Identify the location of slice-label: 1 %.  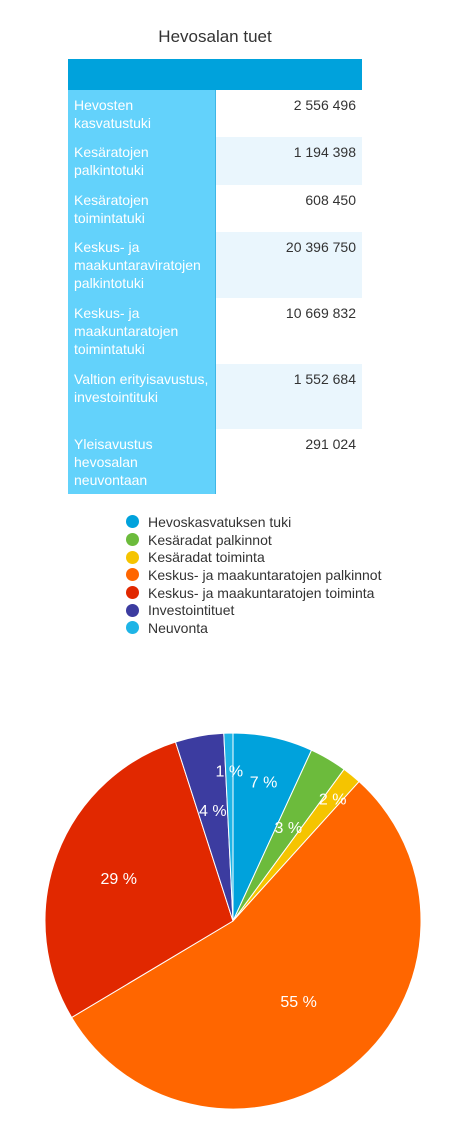
(230, 772).